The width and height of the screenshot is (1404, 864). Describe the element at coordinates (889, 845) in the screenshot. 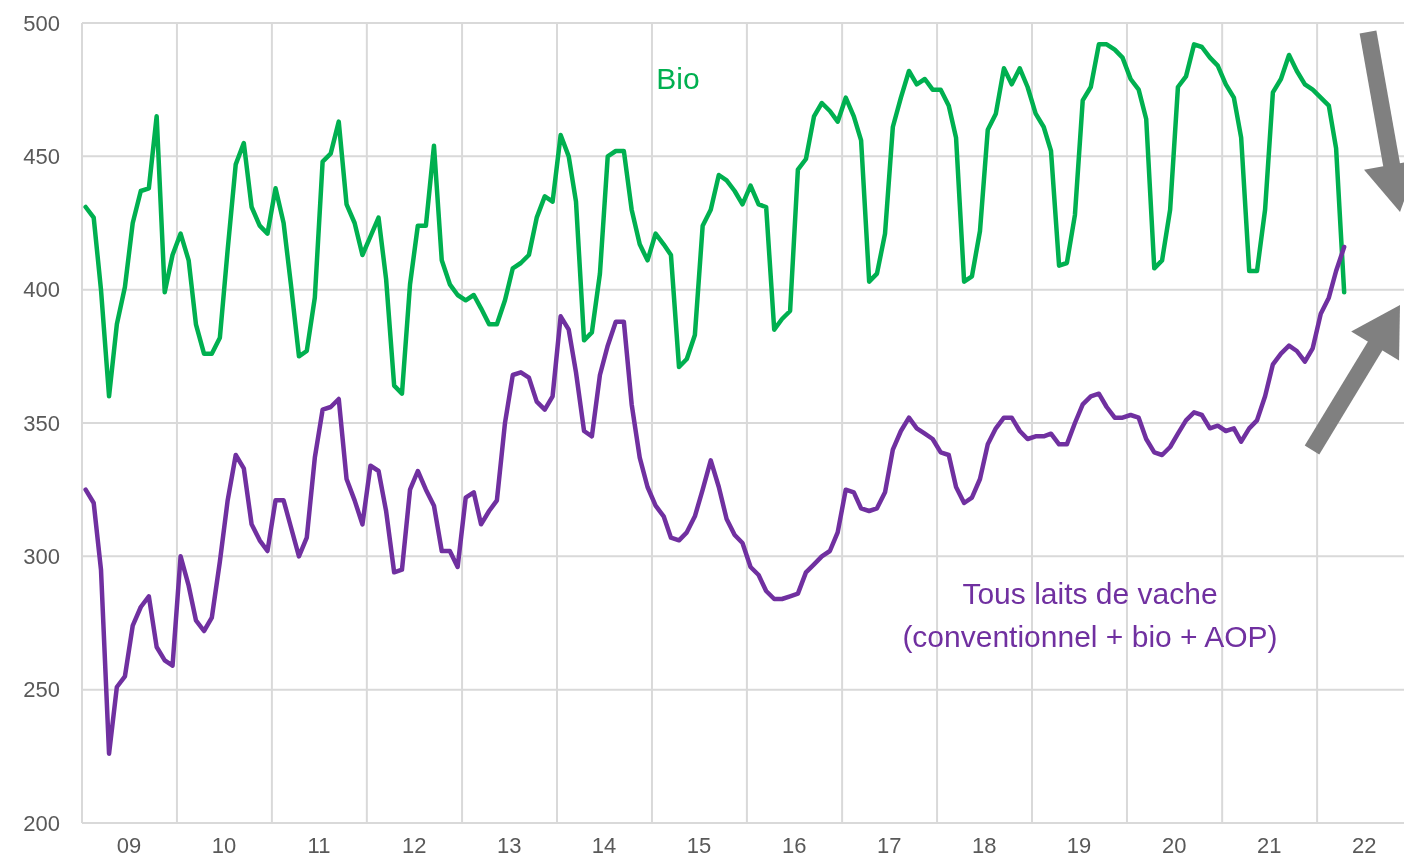

I see `x-tick-label: 17` at that location.